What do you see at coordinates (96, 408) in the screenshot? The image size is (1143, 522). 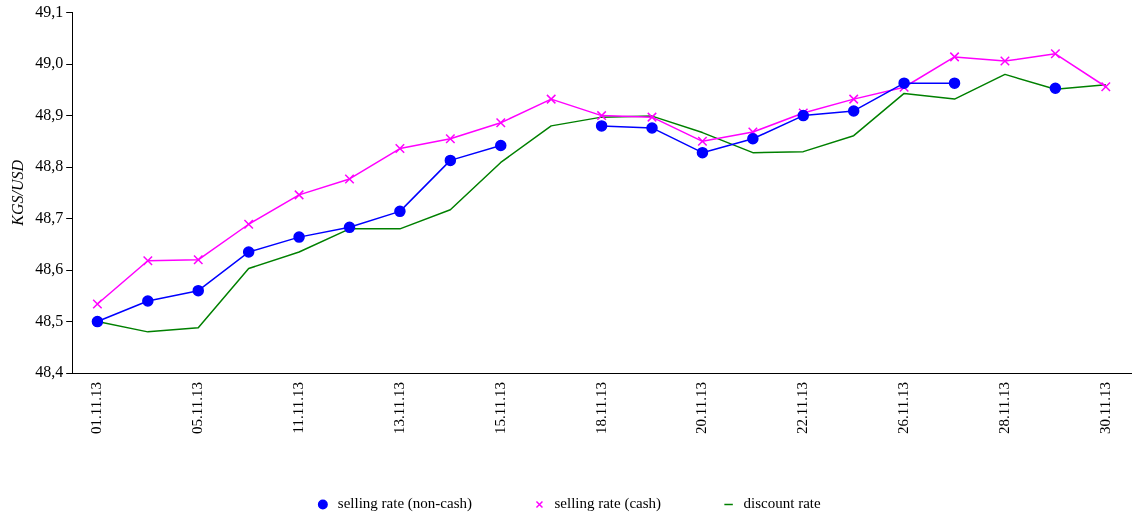 I see `x-tick-label: 01.11.13` at bounding box center [96, 408].